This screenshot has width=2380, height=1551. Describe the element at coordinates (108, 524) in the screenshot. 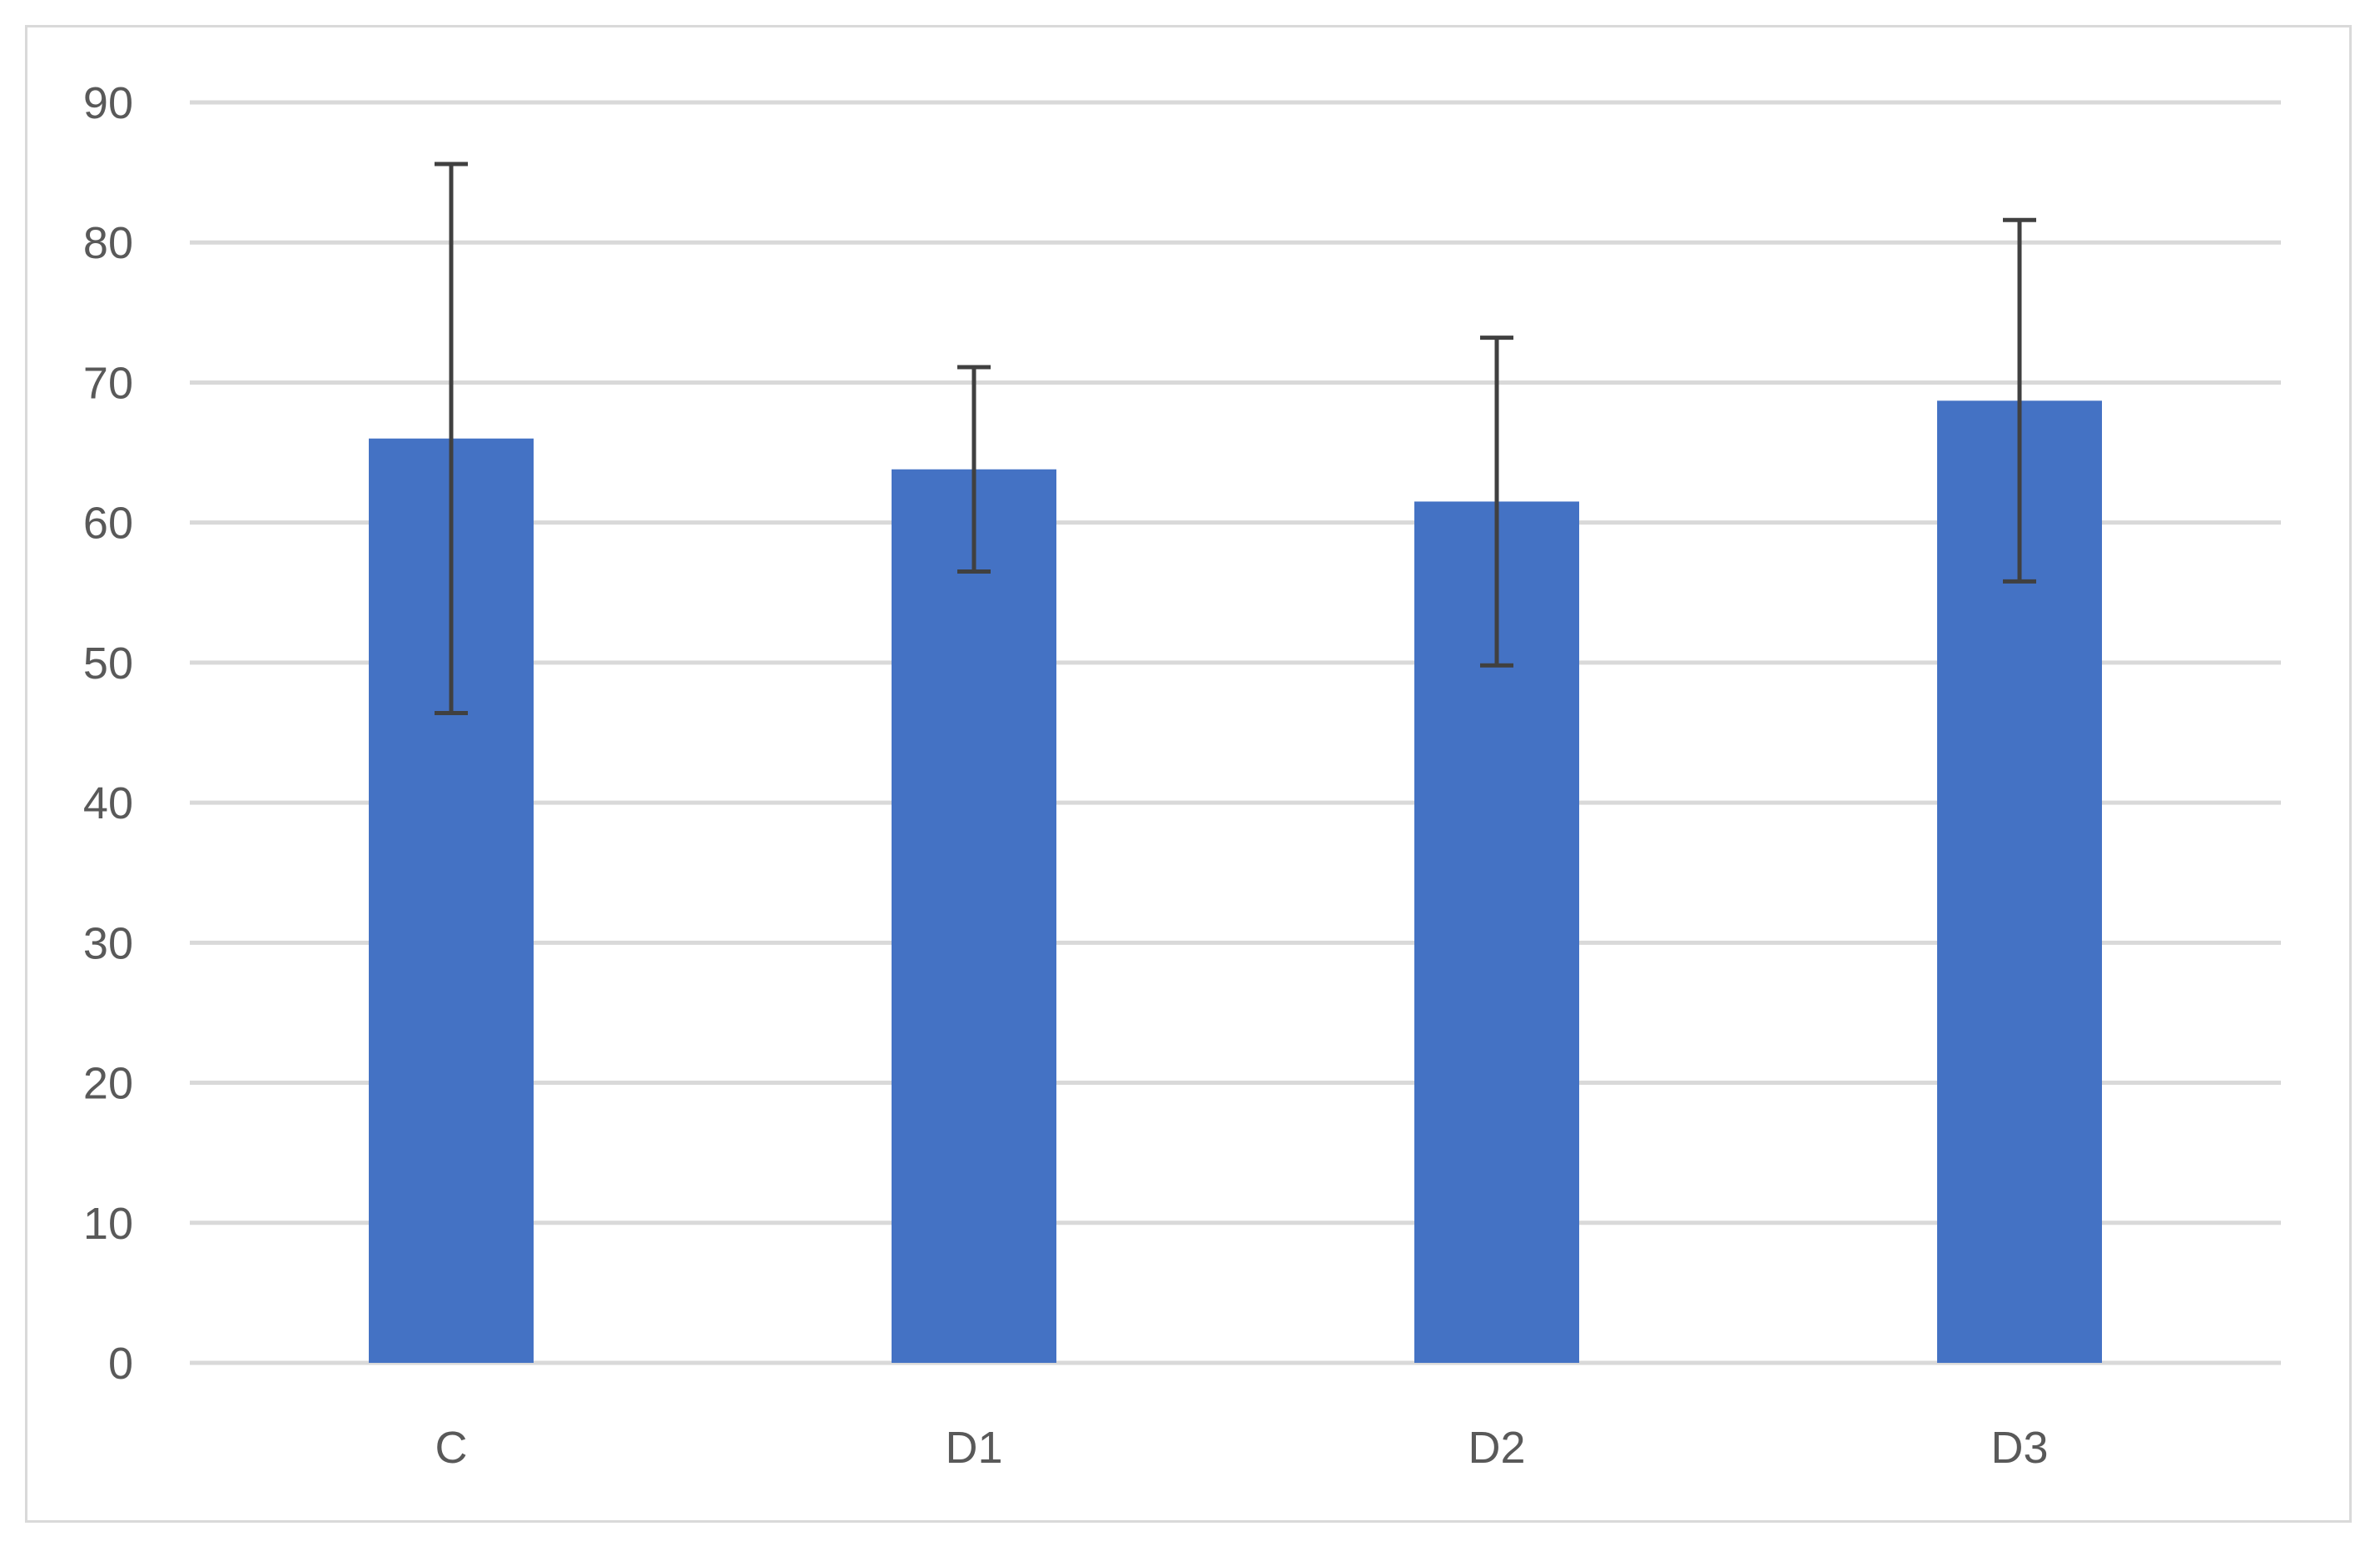

I see `y-tick-label-60: 60` at that location.